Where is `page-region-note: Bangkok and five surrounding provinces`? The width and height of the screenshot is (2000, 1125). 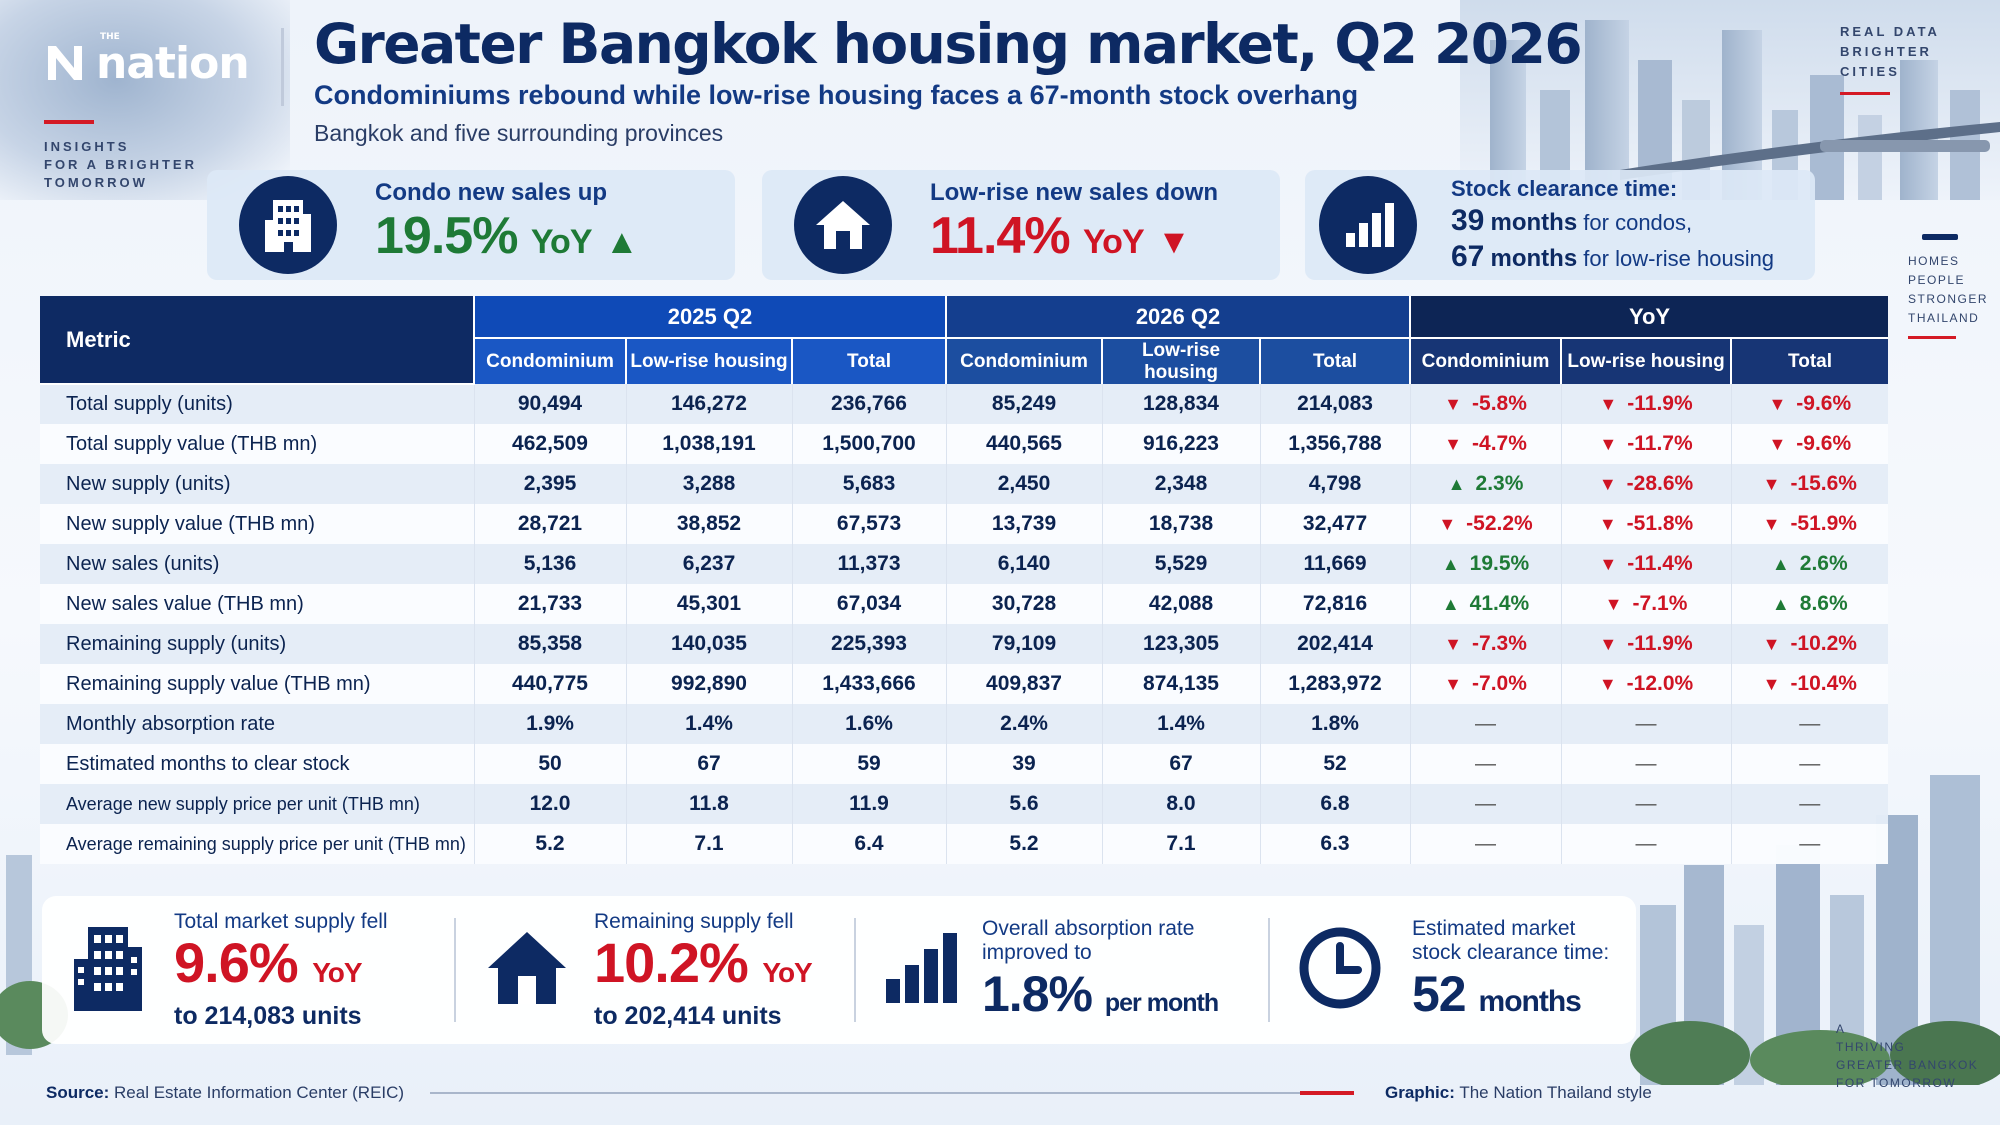 page-region-note: Bangkok and five surrounding provinces is located at coordinates (519, 133).